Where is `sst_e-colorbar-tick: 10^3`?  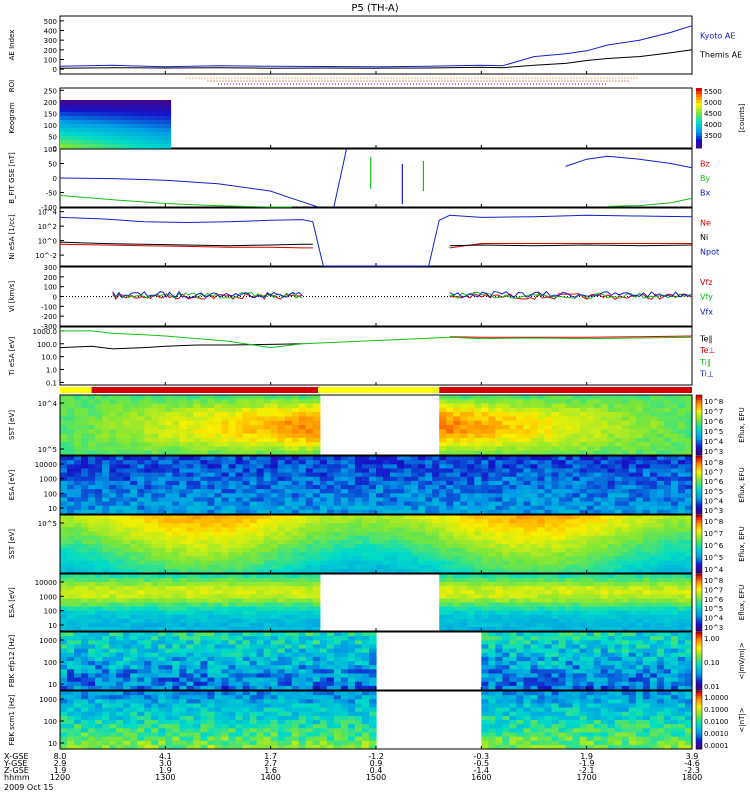 sst_e-colorbar-tick: 10^3 is located at coordinates (713, 452).